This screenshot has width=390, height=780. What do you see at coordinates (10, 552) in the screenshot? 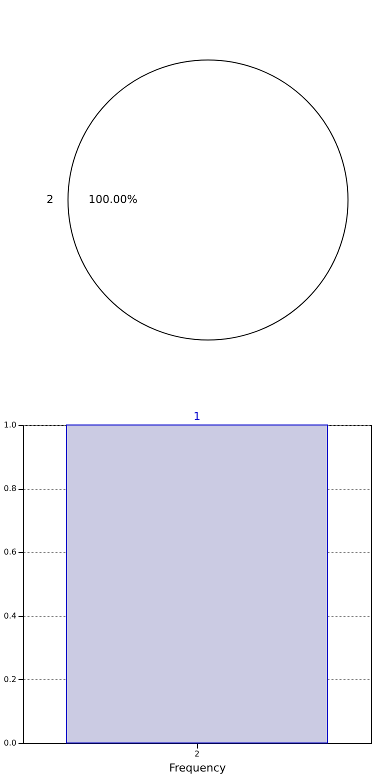
I see `y-tick-label: 0.6` at bounding box center [10, 552].